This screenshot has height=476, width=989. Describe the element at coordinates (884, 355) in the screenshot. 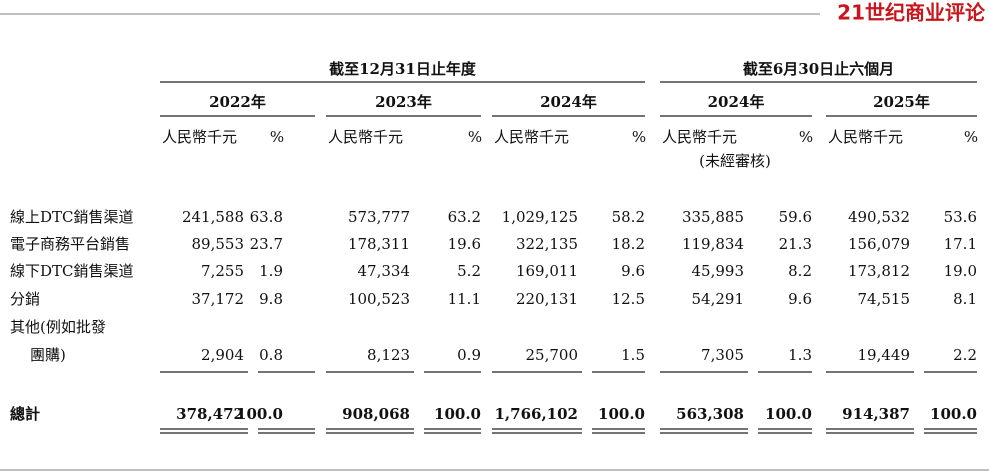

I see `cell: 19,449` at that location.